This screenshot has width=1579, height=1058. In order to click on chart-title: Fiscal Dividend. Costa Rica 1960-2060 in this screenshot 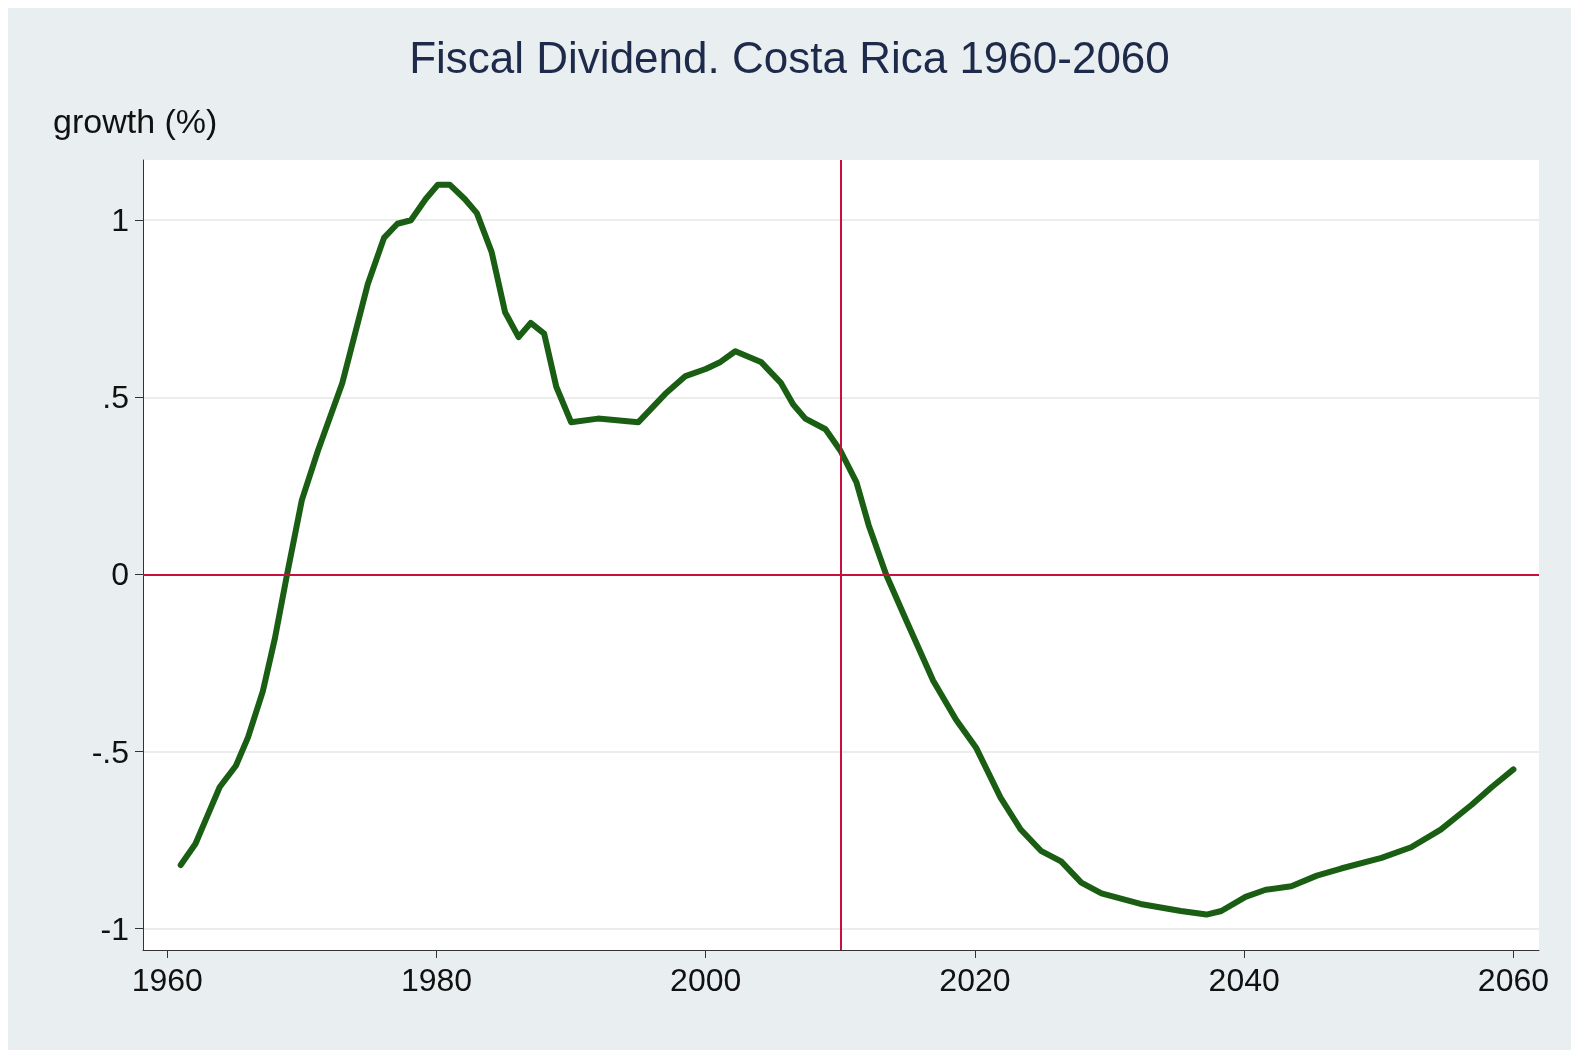, I will do `click(789, 57)`.